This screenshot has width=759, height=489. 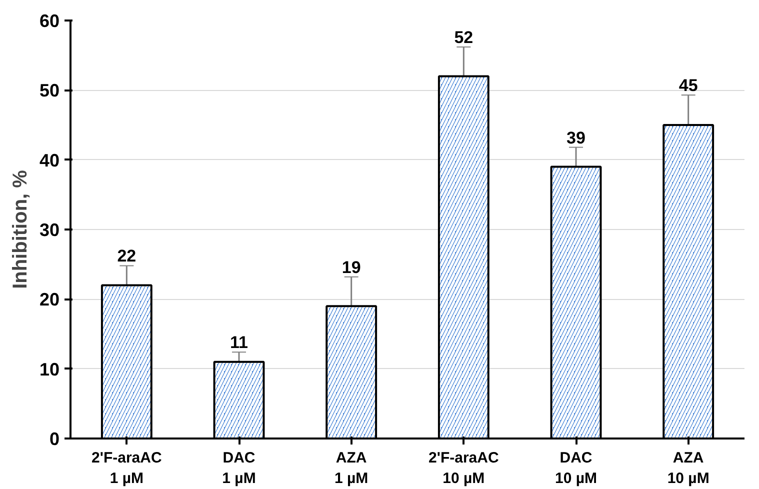 What do you see at coordinates (49, 300) in the screenshot?
I see `y-tick-label: 20` at bounding box center [49, 300].